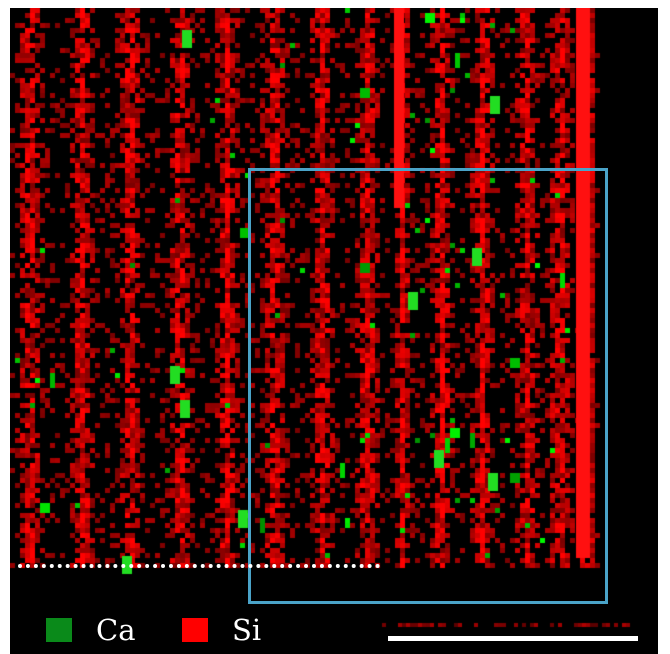  I want to click on legend-label-ca: Ca, so click(116, 630).